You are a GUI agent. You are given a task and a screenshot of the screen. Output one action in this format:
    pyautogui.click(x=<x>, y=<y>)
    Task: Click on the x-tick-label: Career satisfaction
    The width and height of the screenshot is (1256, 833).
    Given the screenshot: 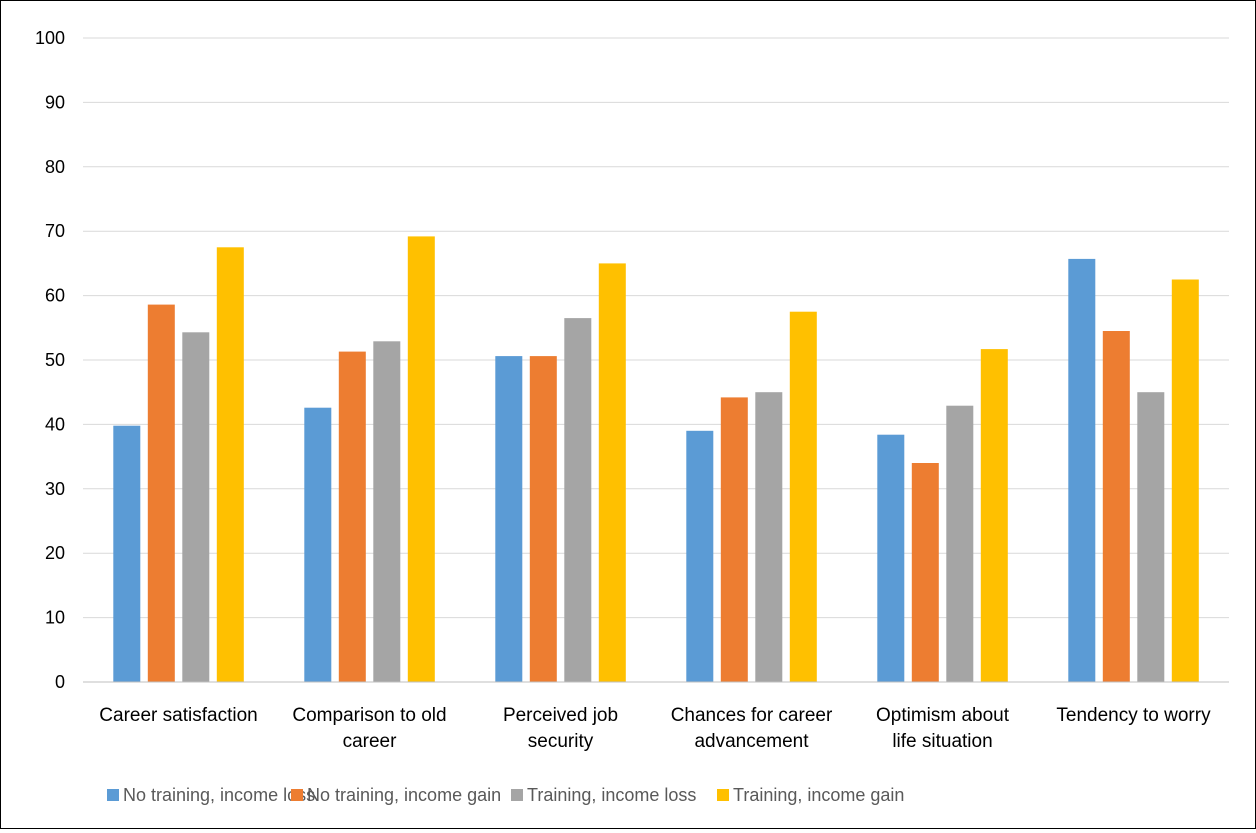 What is the action you would take?
    pyautogui.click(x=178, y=715)
    